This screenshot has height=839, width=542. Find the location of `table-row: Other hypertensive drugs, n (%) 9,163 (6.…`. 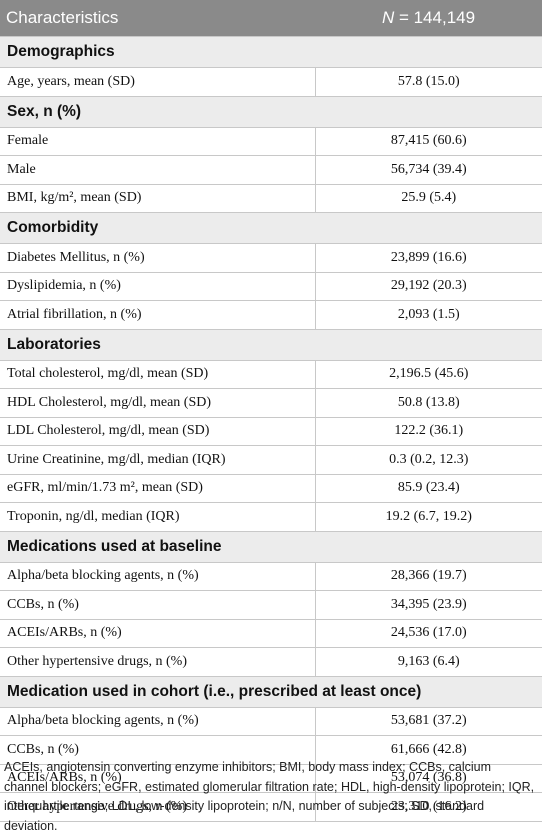

table-row: Other hypertensive drugs, n (%) 9,163 (6.… is located at coordinates (271, 662).